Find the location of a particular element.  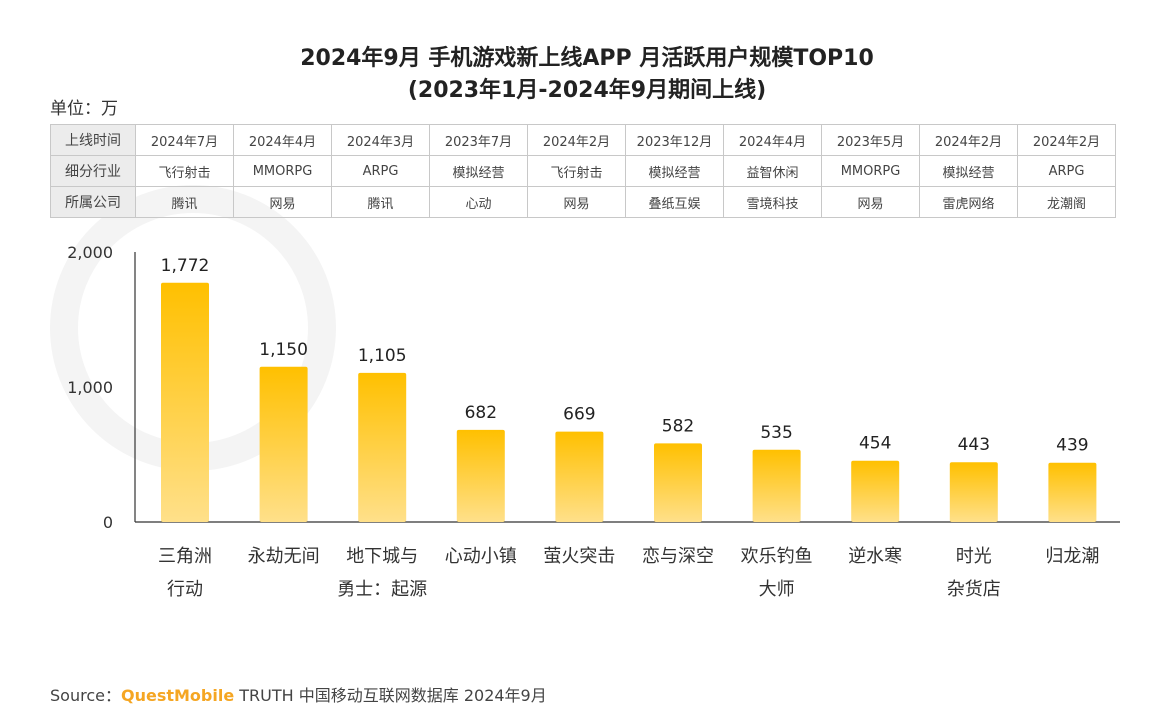

bar-value-label: 669 is located at coordinates (579, 415).